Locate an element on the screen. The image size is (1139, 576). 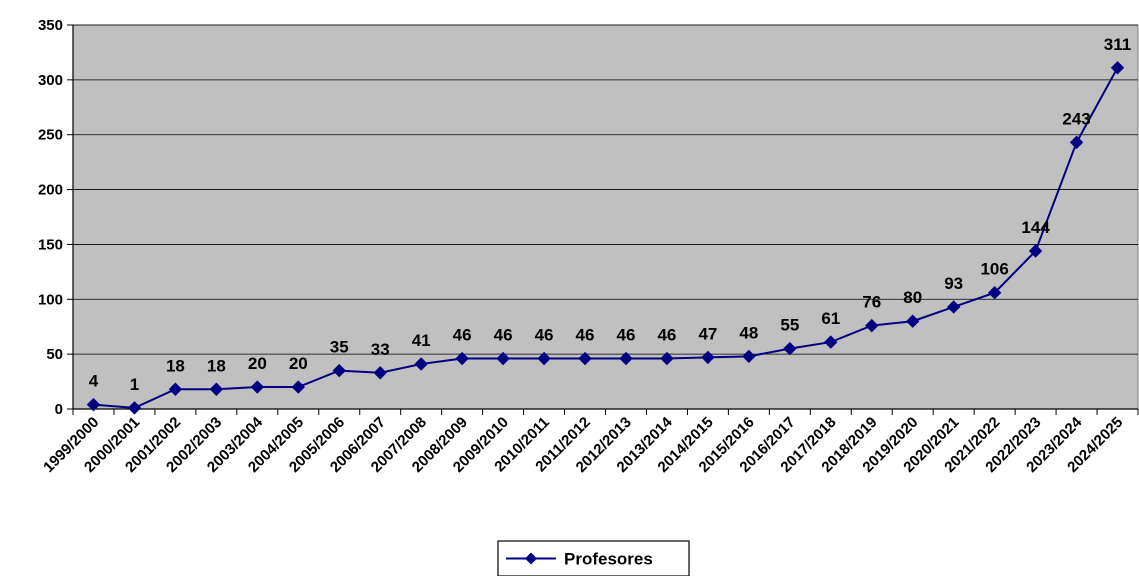
y-tick-label: 200 is located at coordinates (50, 190).